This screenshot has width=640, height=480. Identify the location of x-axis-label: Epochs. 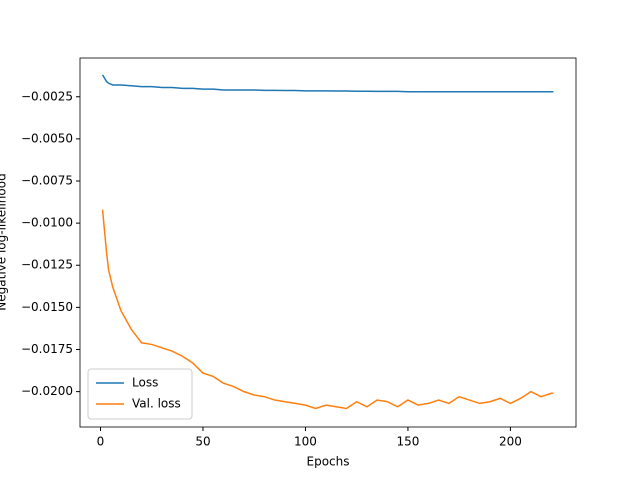
(328, 462).